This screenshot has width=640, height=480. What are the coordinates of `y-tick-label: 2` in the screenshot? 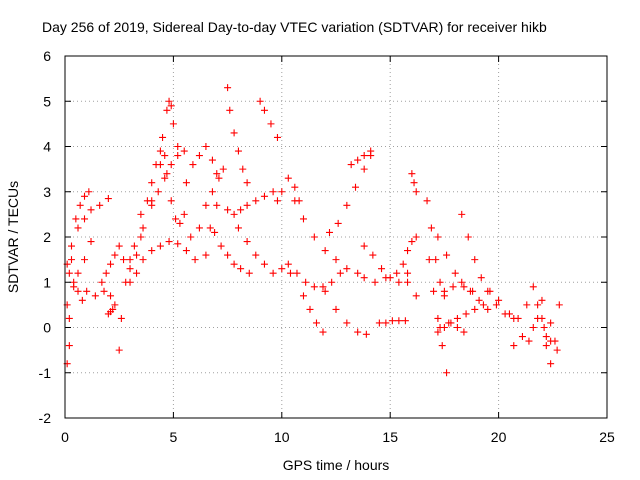 It's located at (47, 237).